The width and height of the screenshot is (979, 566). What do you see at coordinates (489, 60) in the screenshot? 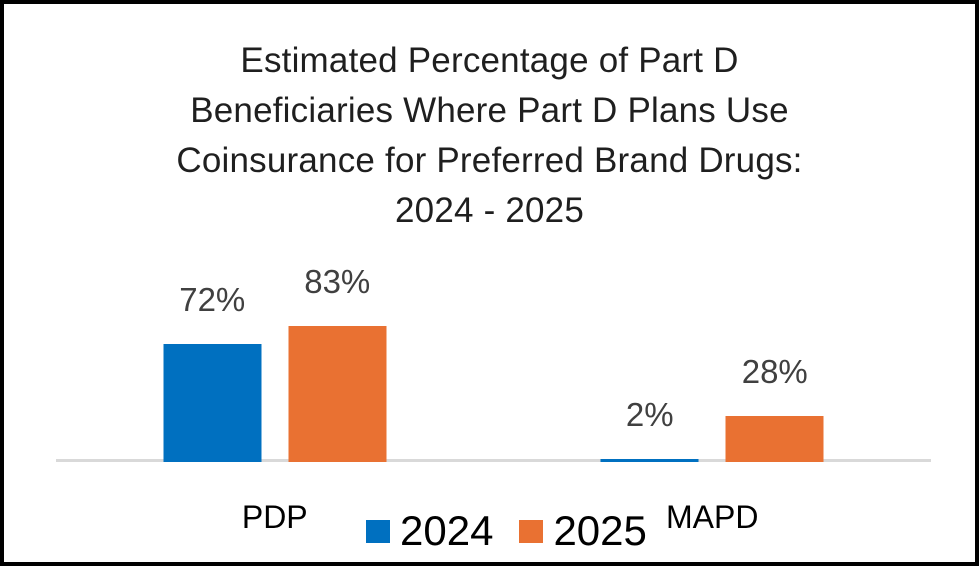
I see `chart-title-line: Estimated Percentage of Part D` at bounding box center [489, 60].